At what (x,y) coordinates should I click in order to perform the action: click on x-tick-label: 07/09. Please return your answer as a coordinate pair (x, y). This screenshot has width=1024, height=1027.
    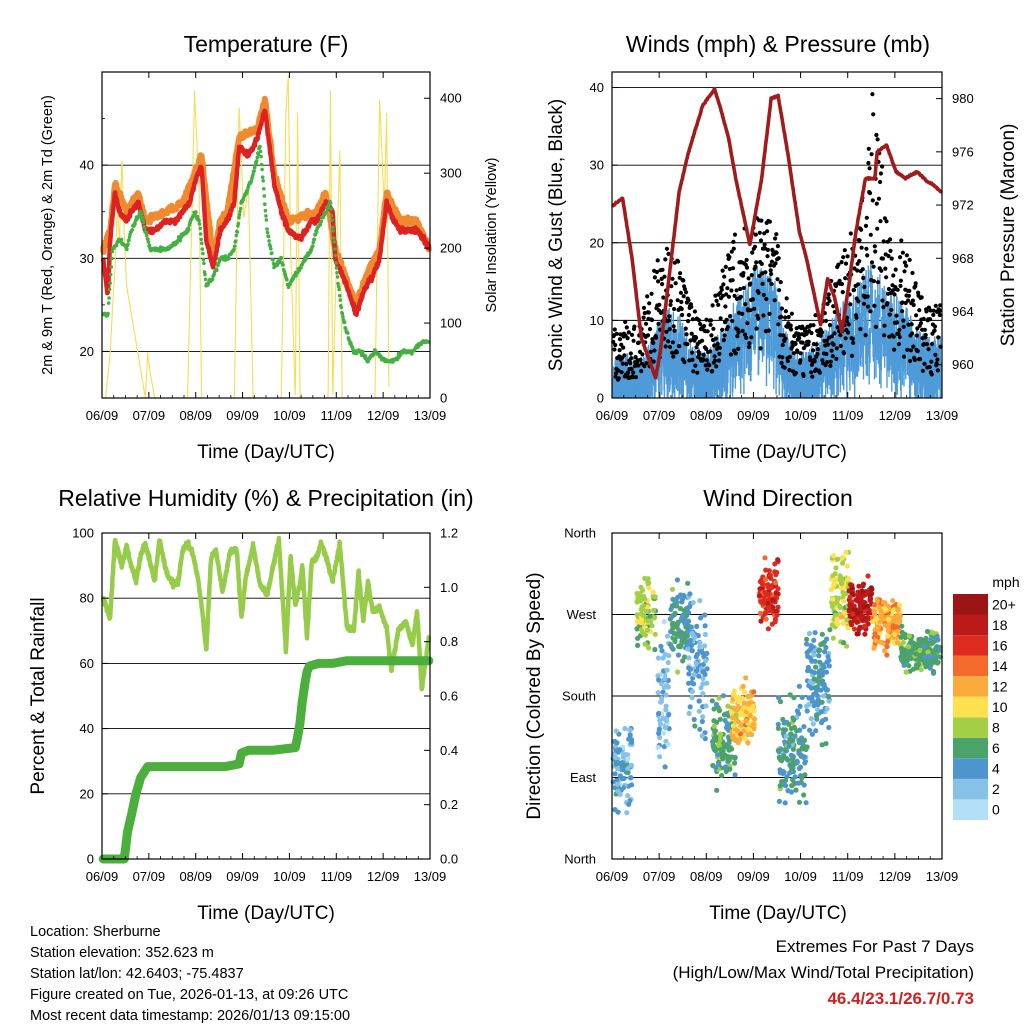
    Looking at the image, I should click on (149, 415).